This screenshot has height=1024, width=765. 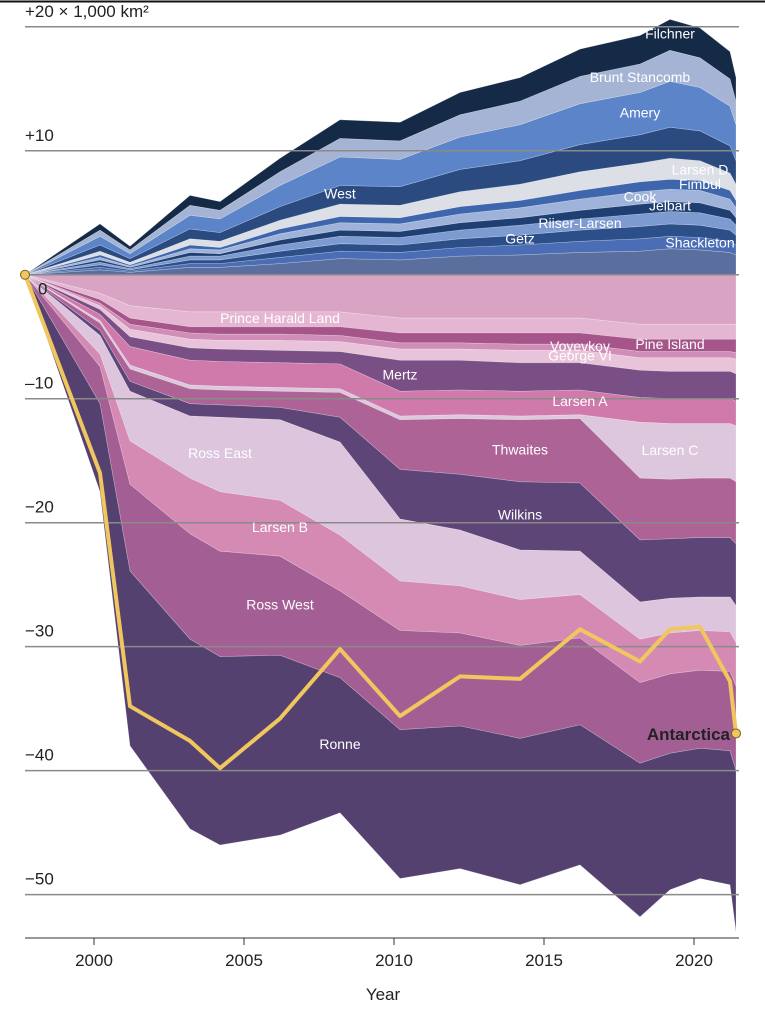 I want to click on area-label: Wilkins, so click(x=520, y=515).